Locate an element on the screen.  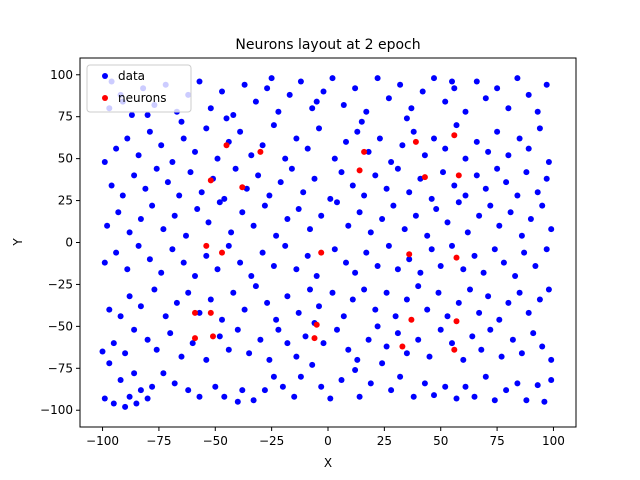
y-axis-label: Y is located at coordinates (18, 242).